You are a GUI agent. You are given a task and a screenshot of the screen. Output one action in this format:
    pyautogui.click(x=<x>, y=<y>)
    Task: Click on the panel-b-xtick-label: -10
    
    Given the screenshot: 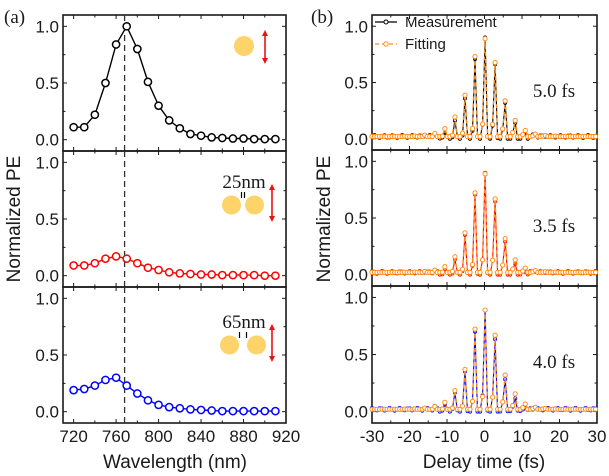 What is the action you would take?
    pyautogui.click(x=447, y=436)
    